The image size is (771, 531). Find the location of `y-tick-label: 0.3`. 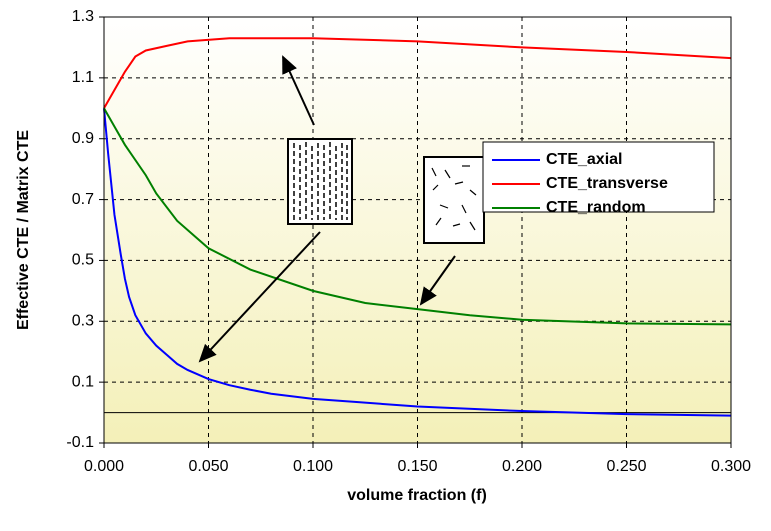

y-tick-label: 0.3 is located at coordinates (83, 321).